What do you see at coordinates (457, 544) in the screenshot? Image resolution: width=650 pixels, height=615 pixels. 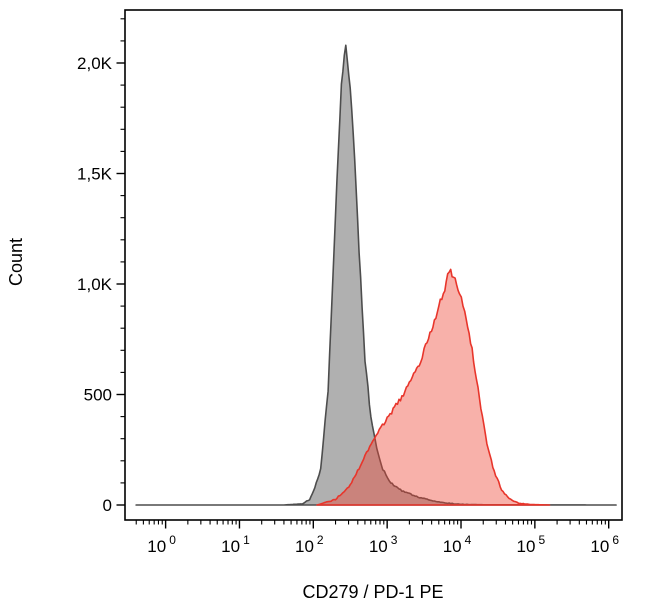 I see `x-tick-label: 10 4` at bounding box center [457, 544].